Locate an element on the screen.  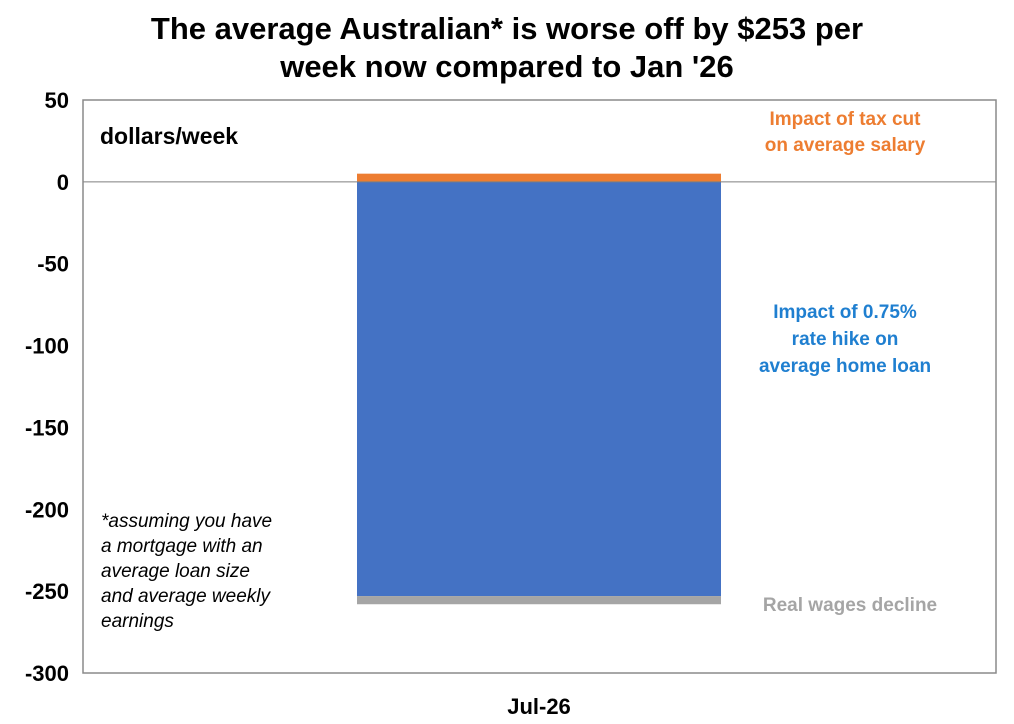
x-category-label: Jul-26 is located at coordinates (539, 706).